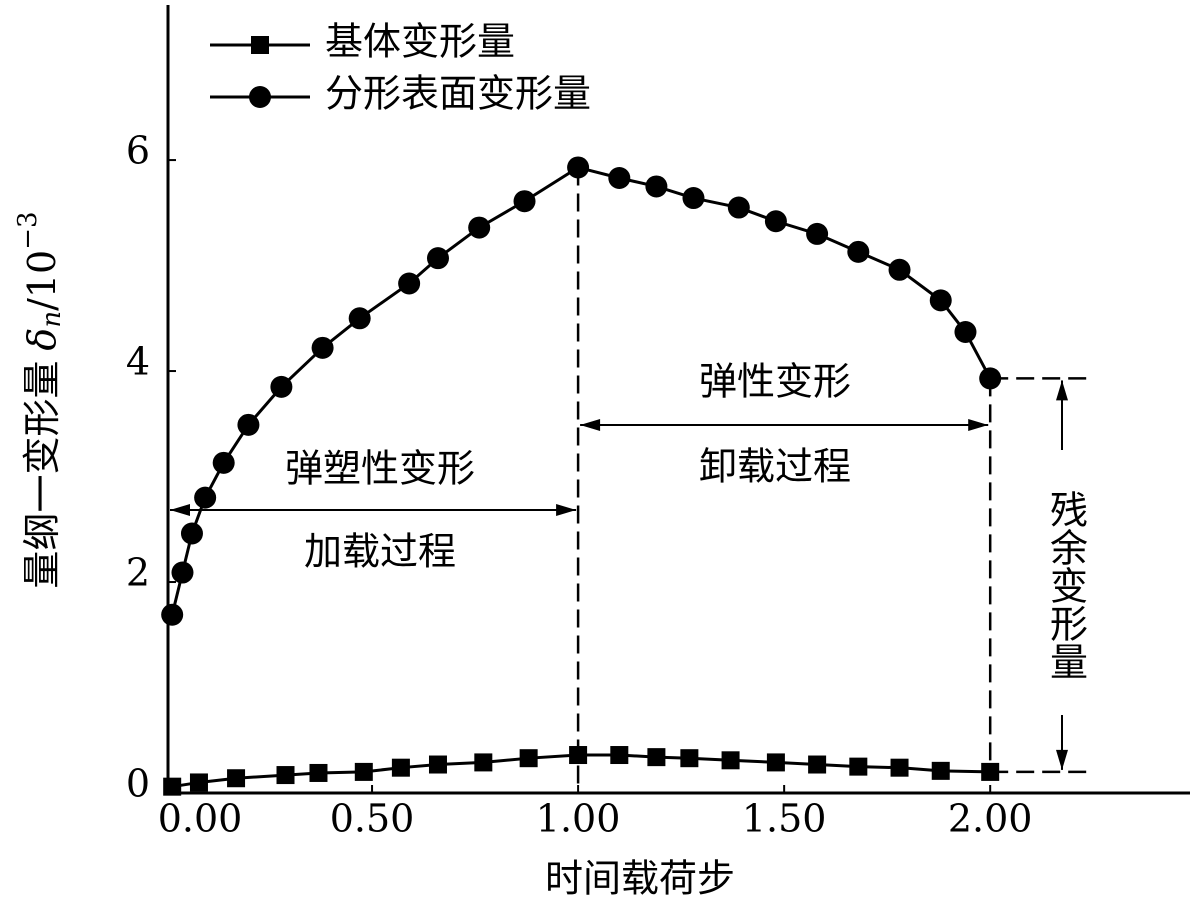 This screenshot has width=1200, height=917. Describe the element at coordinates (1066, 585) in the screenshot. I see `annotation: 残余变形量` at that location.